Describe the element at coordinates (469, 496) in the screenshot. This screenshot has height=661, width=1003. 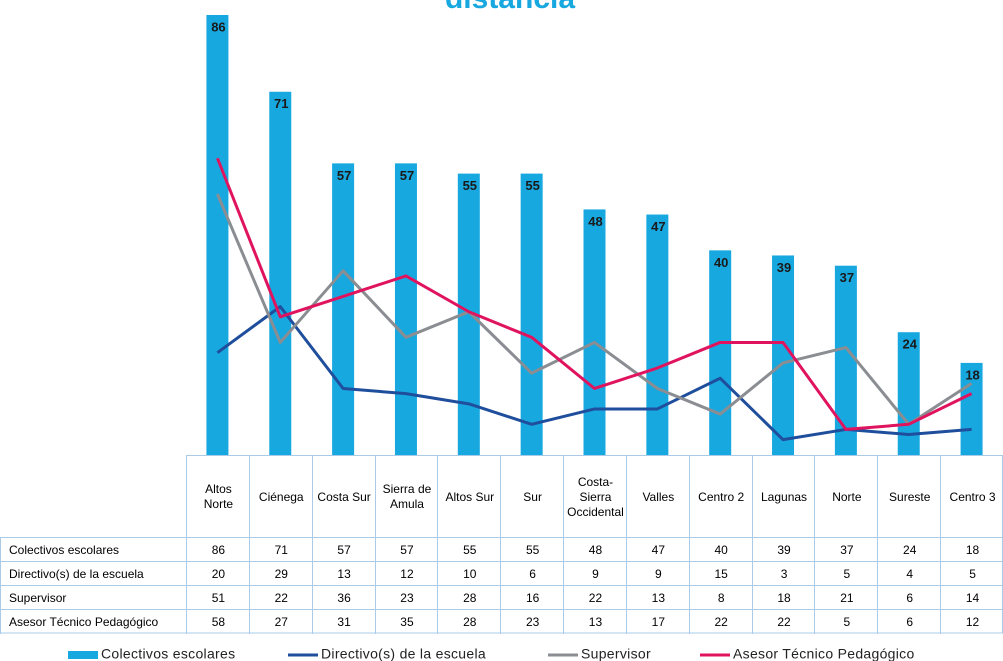
I see `table-header: Altos Sur` at that location.